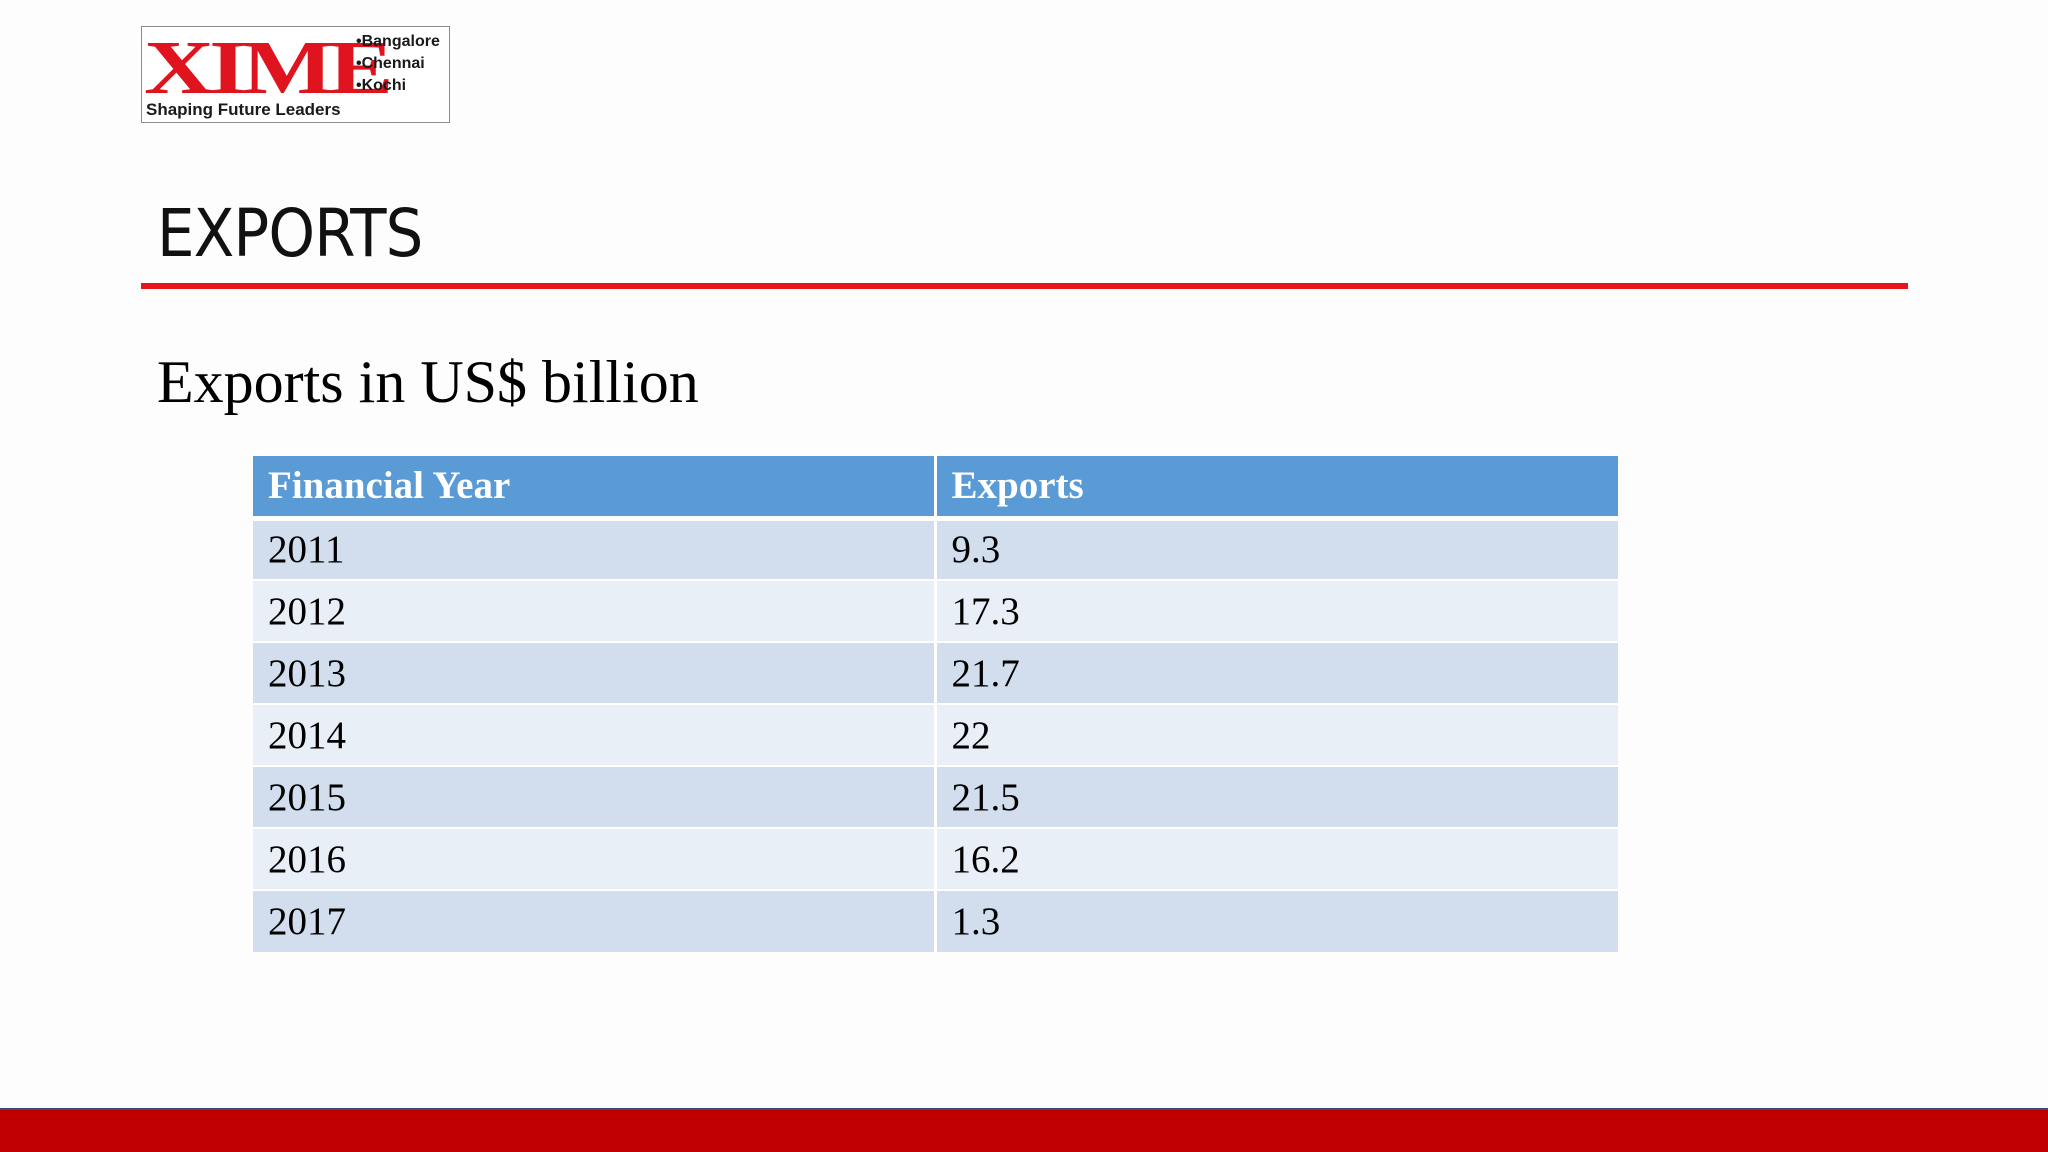 This screenshot has height=1152, width=2048. Describe the element at coordinates (594, 549) in the screenshot. I see `cell-financial-year: 2011` at that location.